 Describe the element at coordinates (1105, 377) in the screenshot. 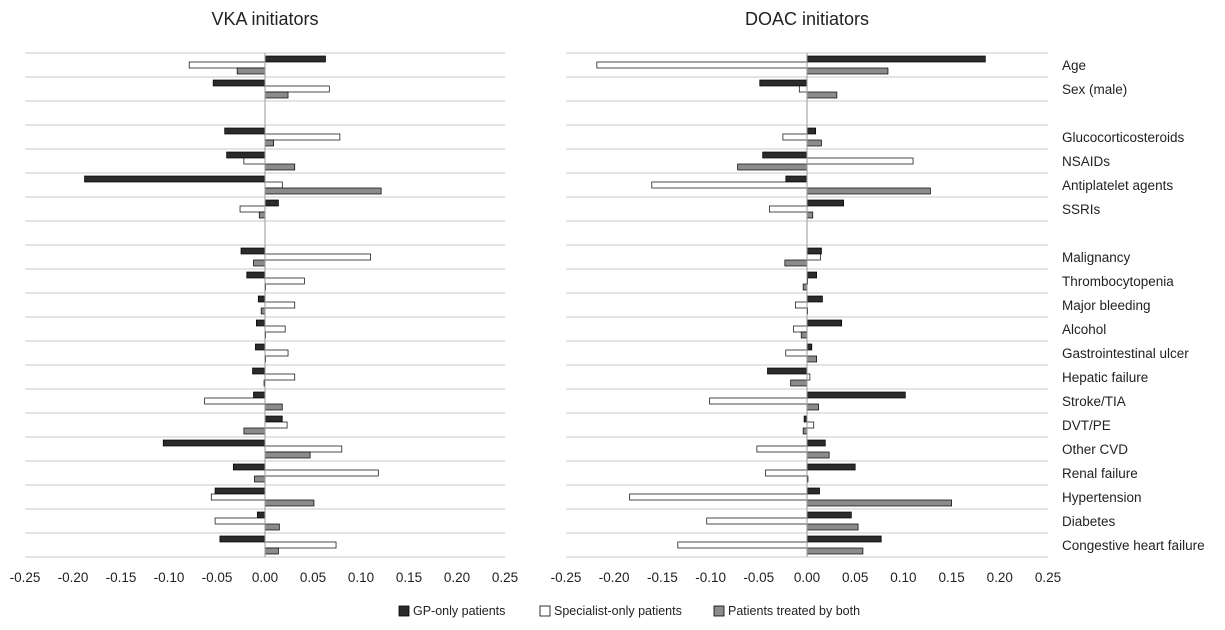

I see `category-label: Hepatic failure` at that location.